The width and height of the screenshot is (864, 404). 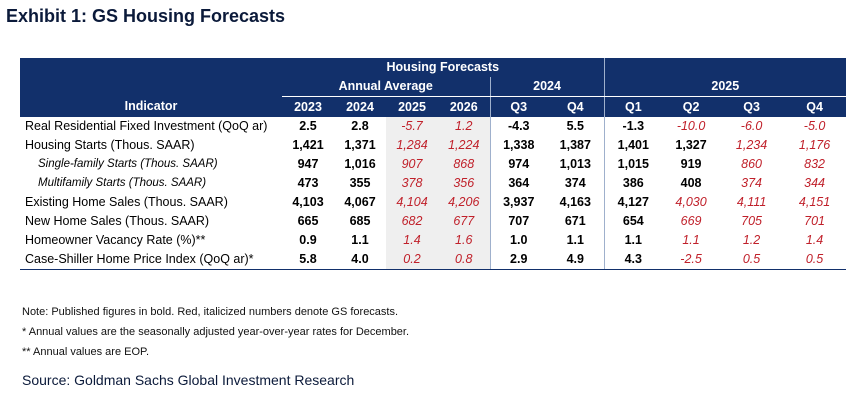 What do you see at coordinates (814, 202) in the screenshot?
I see `table-cell: 4,151` at bounding box center [814, 202].